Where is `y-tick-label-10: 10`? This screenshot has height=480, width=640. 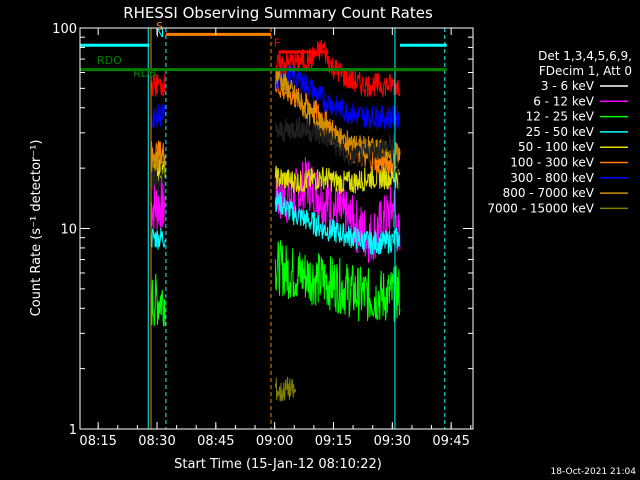 y-tick-label-10: 10 is located at coordinates (68, 230).